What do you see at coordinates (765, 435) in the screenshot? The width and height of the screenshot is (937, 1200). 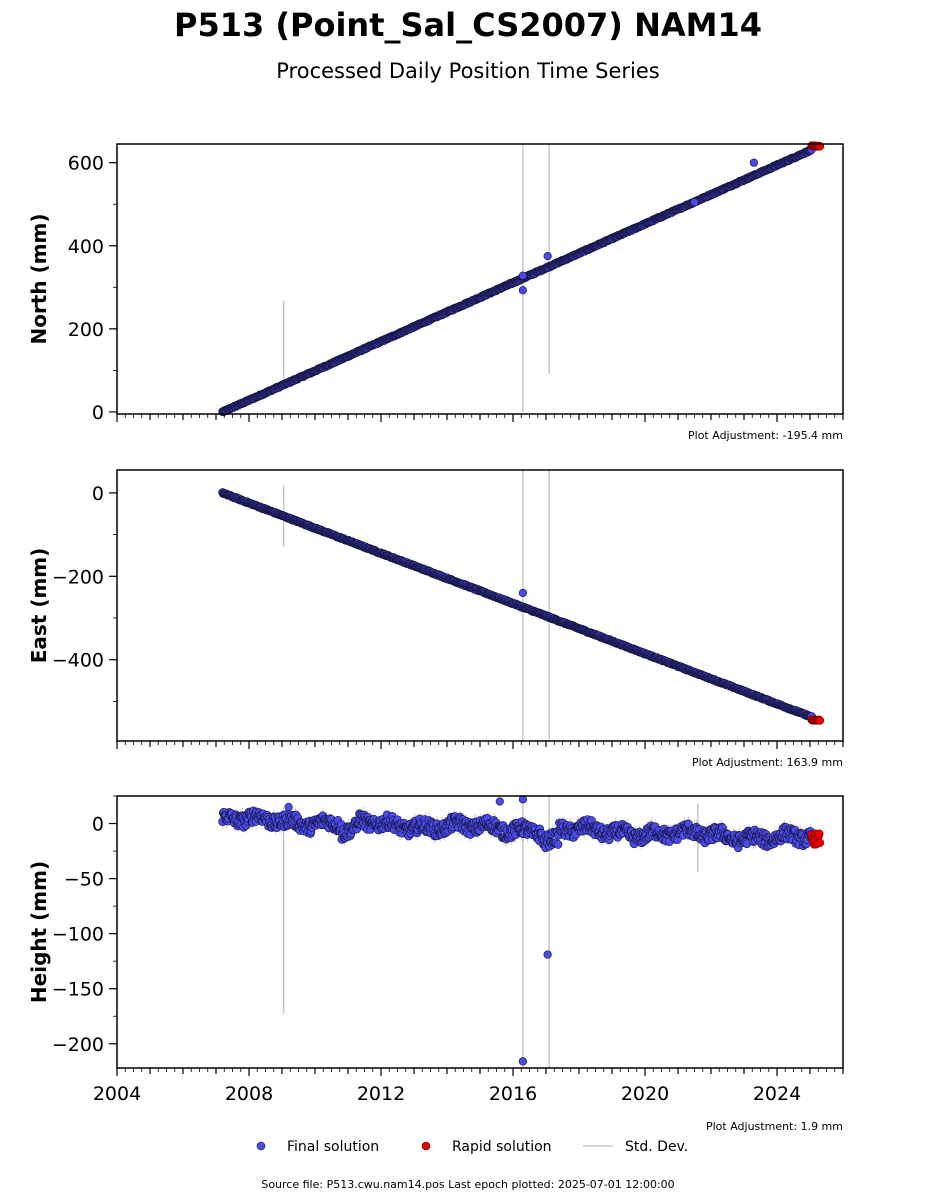 I see `plot-adjustment-note: Plot Adjustment: -195.4 mm` at bounding box center [765, 435].